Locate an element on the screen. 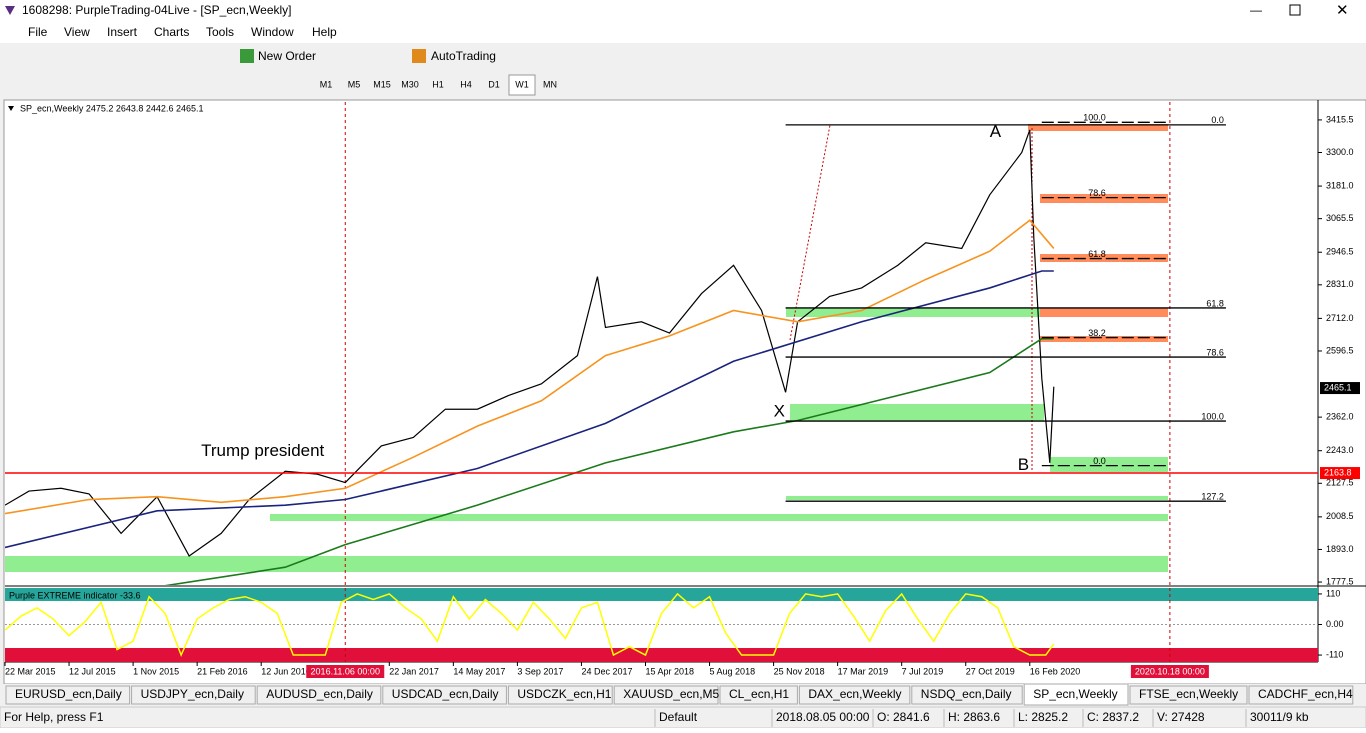 This screenshot has width=1366, height=733. tab-label: FTSE_ecn,Weekly is located at coordinates (1188, 694).